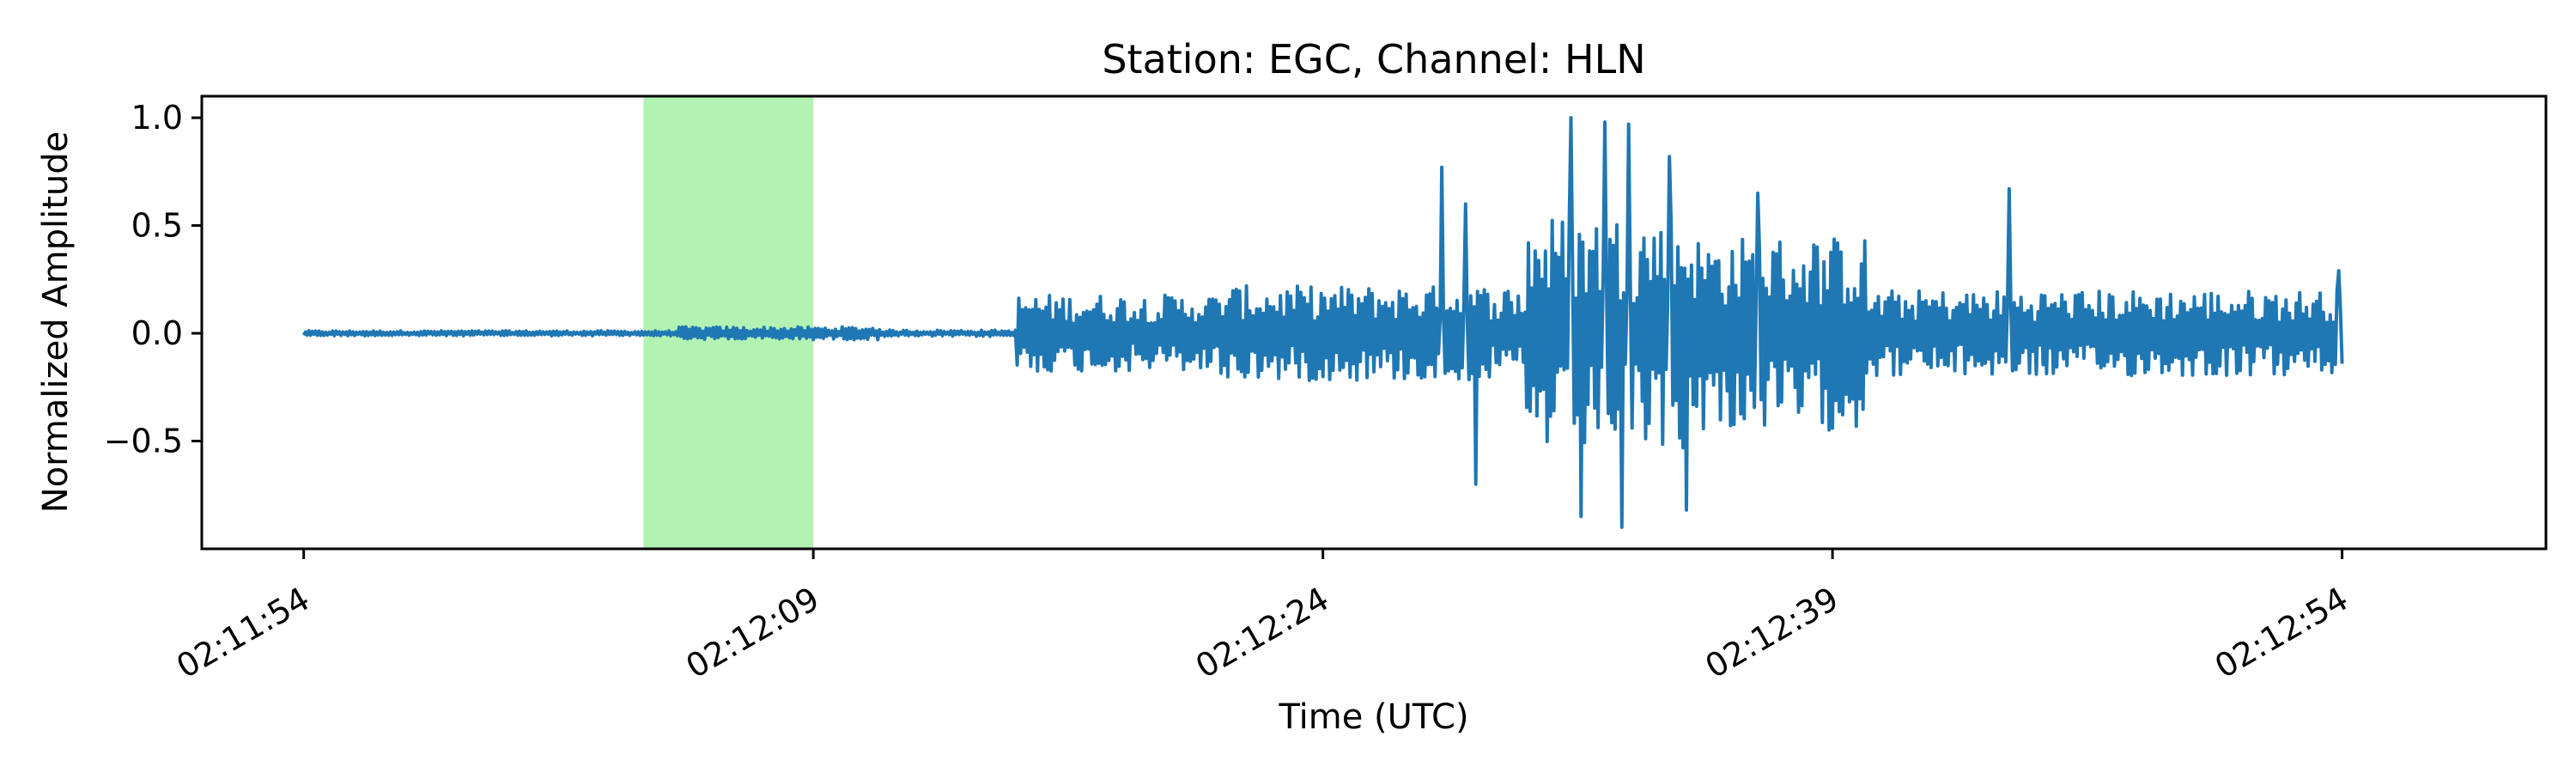 The height and width of the screenshot is (773, 2576). Describe the element at coordinates (153, 279) in the screenshot. I see `y-axis-ticks: 1.0 0.5 0.0 −0.5` at that location.